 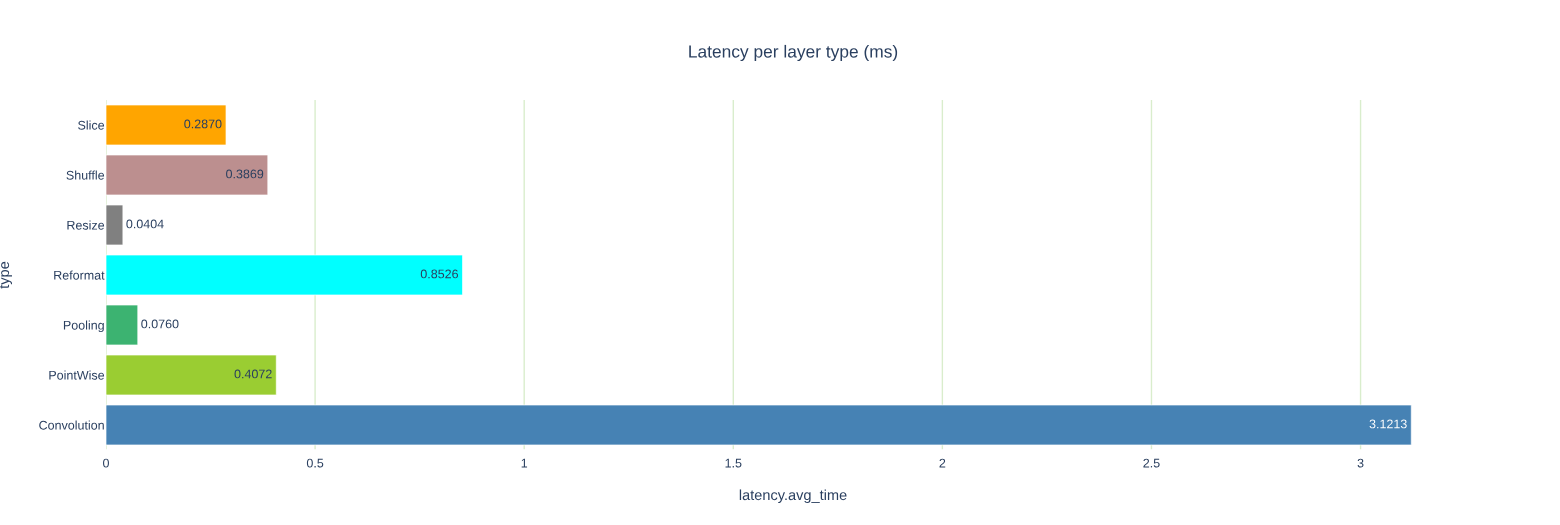 I want to click on data-label: 0.0404, so click(x=145, y=224).